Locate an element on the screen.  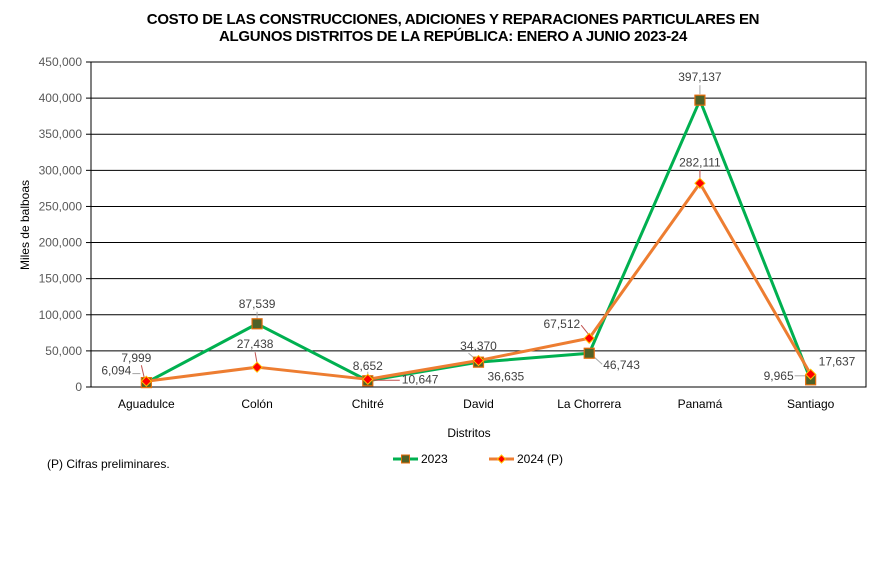
x-tick-label: David is located at coordinates (478, 404).